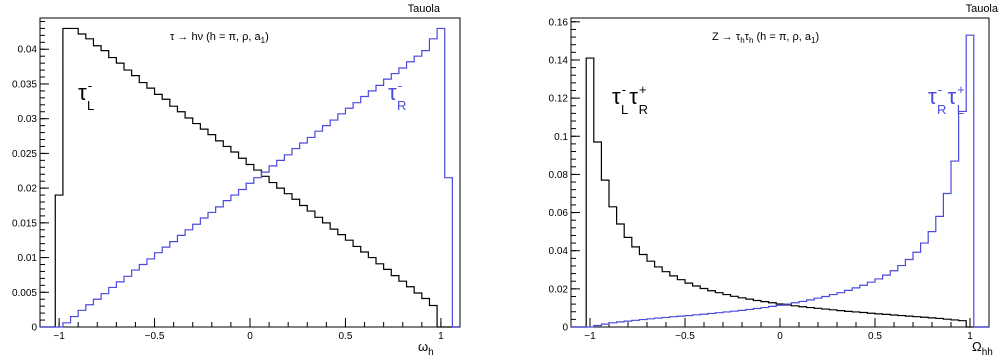 This screenshot has width=1002, height=360. I want to click on left-series-label-tau-r: τ- R, so click(397, 95).